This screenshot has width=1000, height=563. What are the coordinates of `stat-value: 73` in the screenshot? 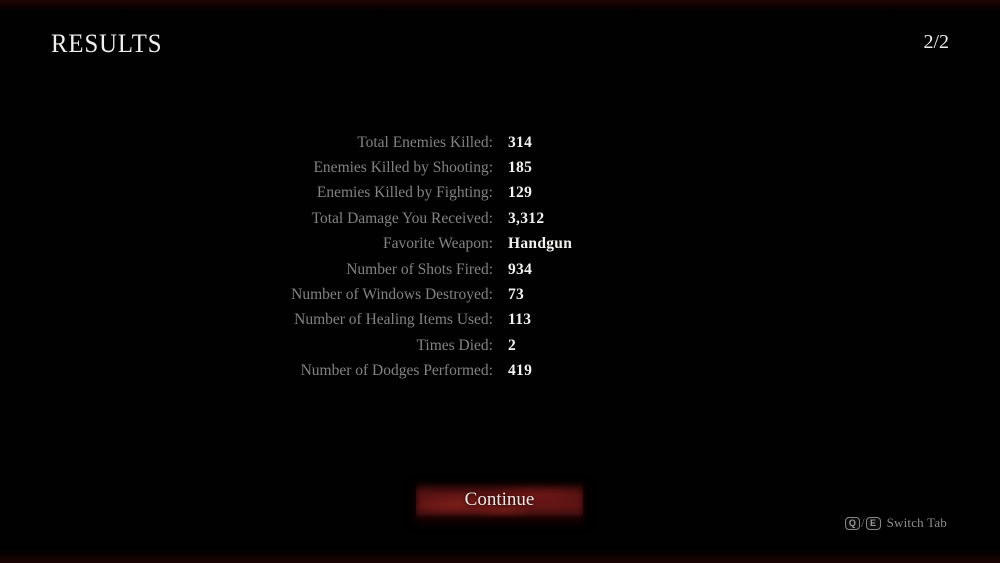 It's located at (516, 295).